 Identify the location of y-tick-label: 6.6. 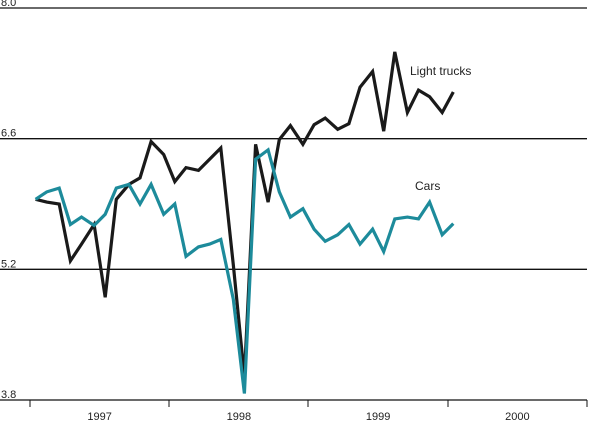
(8, 134).